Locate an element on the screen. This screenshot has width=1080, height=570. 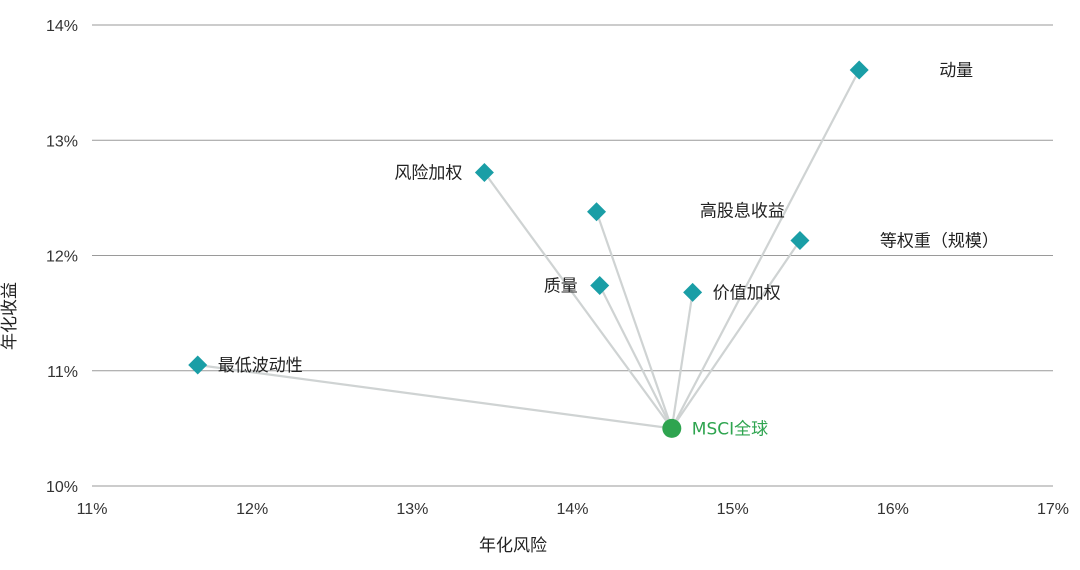
point-label: 风险加权 is located at coordinates (428, 174).